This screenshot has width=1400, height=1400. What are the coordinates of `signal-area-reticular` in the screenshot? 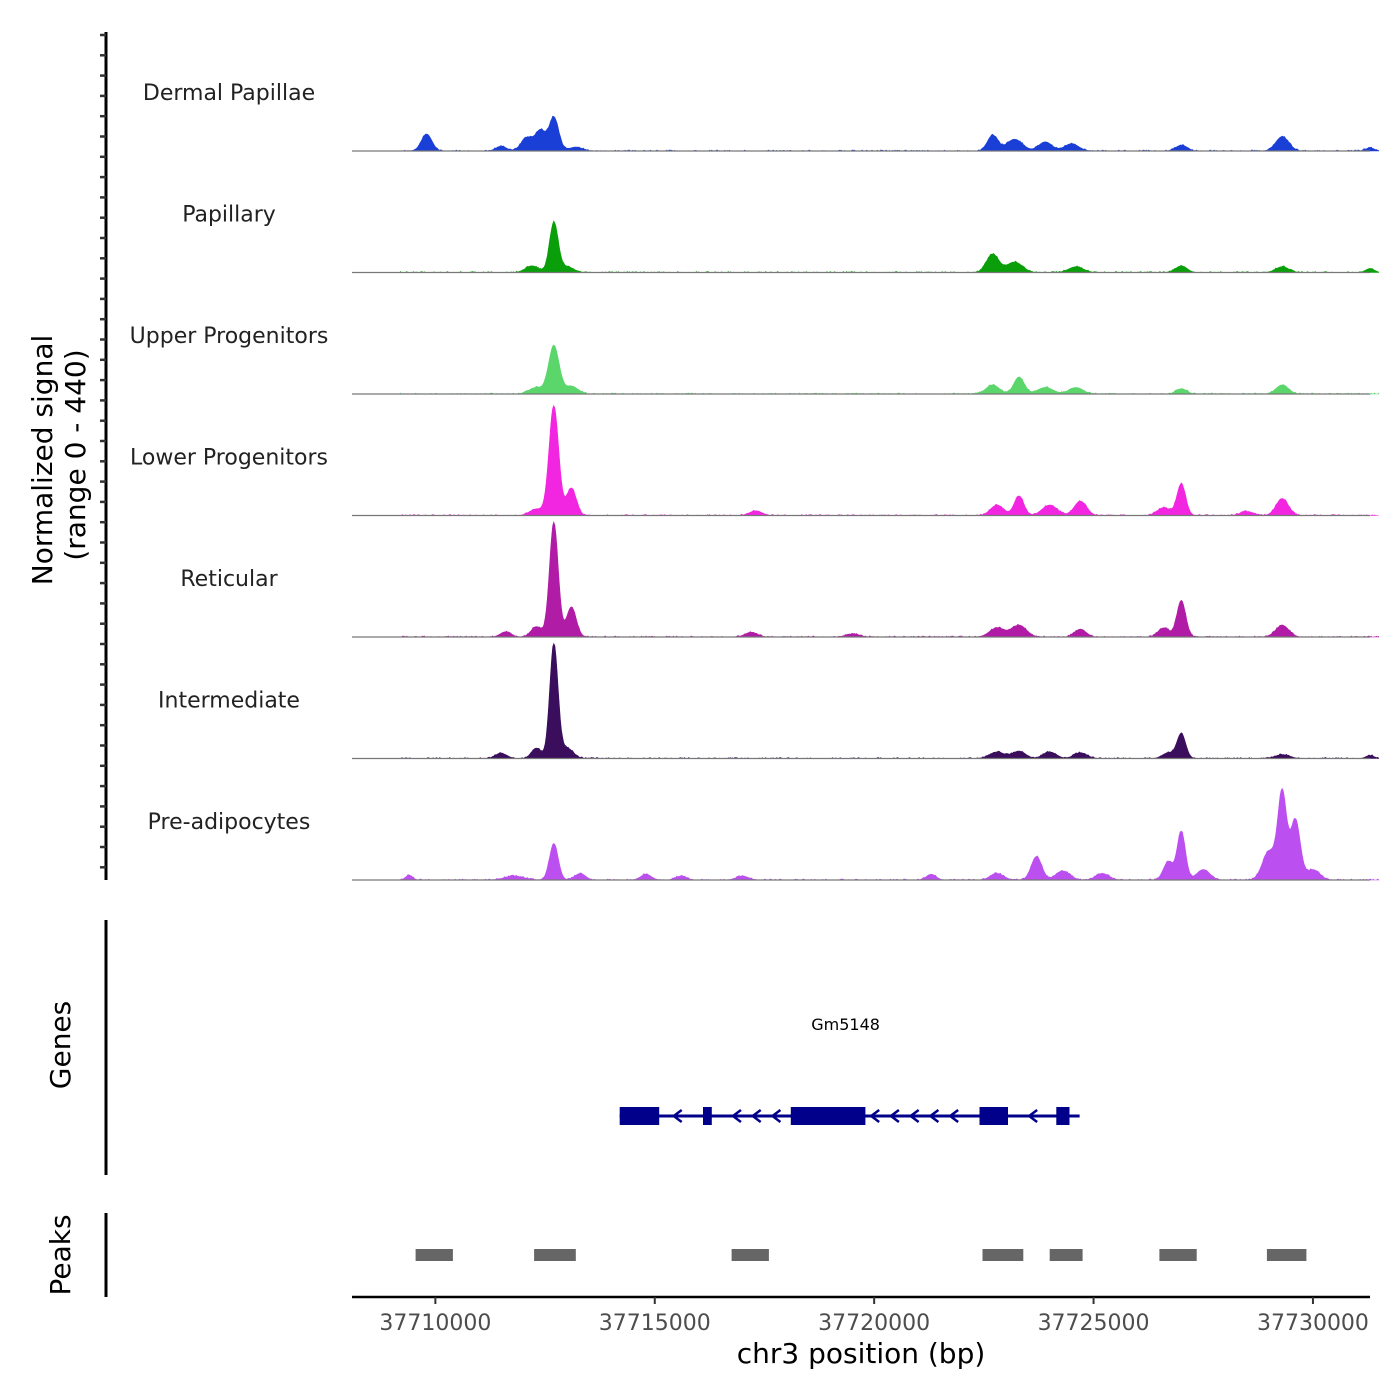 It's located at (890, 579).